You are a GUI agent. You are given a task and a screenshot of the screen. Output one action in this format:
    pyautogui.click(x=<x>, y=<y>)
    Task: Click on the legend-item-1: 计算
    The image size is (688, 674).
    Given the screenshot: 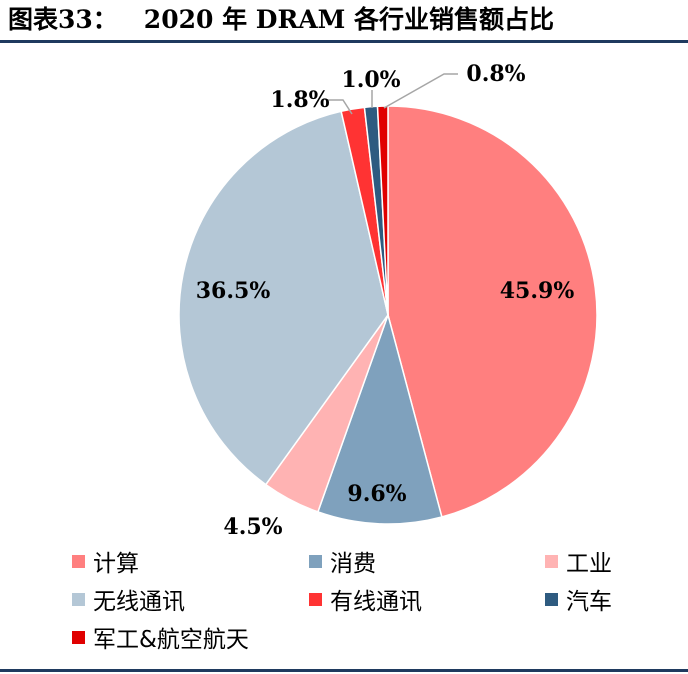 What is the action you would take?
    pyautogui.click(x=105, y=561)
    